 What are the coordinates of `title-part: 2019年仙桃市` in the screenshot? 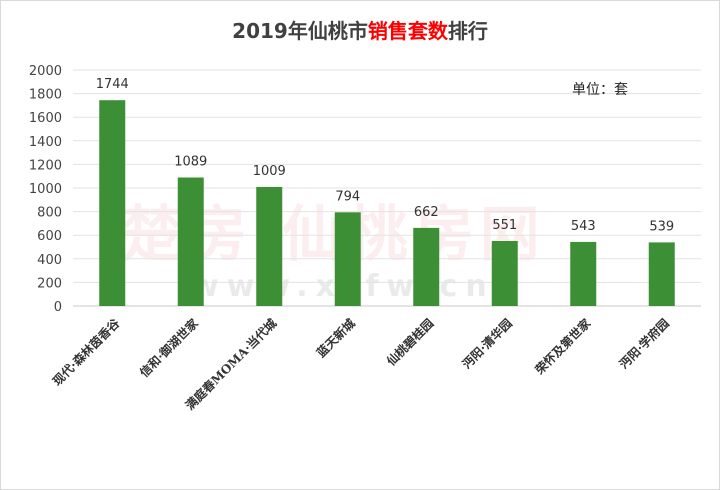 It's located at (300, 31).